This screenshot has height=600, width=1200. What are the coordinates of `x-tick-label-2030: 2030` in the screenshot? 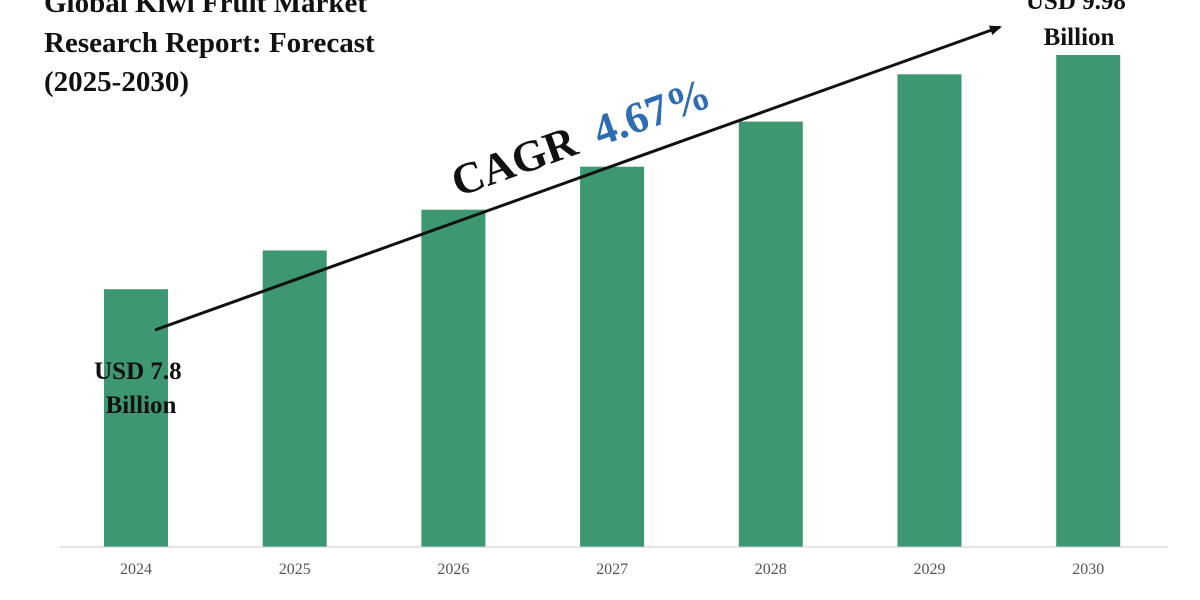 It's located at (1088, 569).